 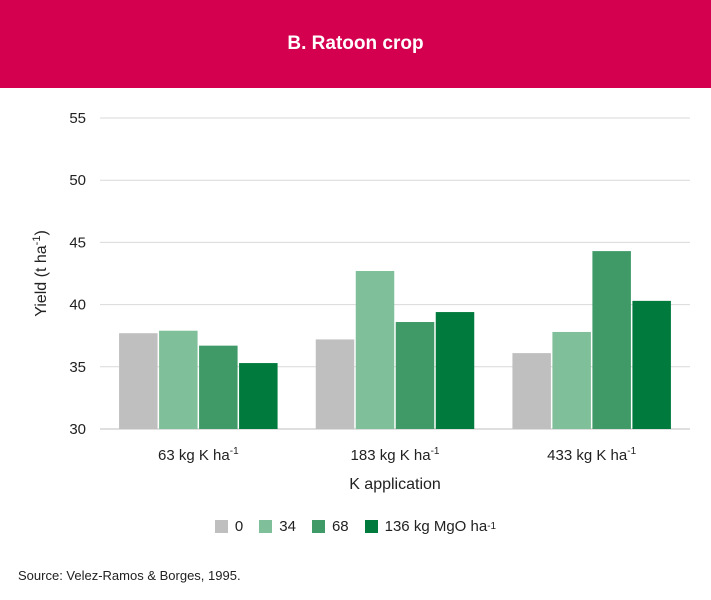 I want to click on y-tick-label-30: 30, so click(x=77, y=429).